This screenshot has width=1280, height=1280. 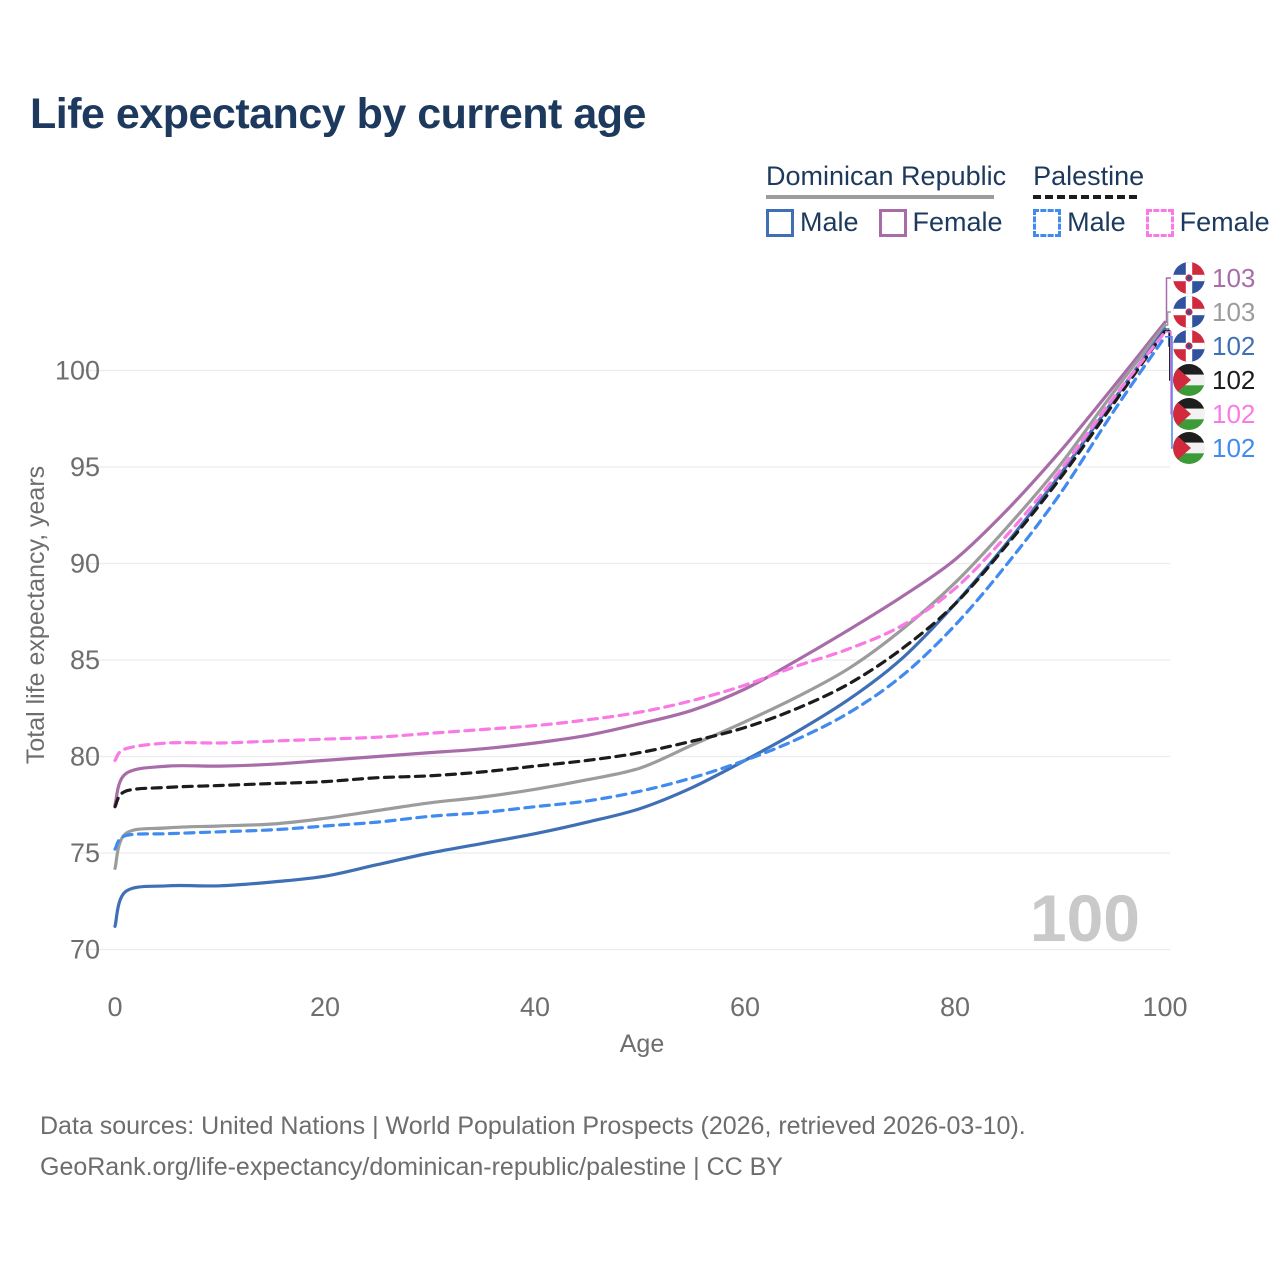 I want to click on legend-item-ps-female: Female, so click(x=1207, y=222).